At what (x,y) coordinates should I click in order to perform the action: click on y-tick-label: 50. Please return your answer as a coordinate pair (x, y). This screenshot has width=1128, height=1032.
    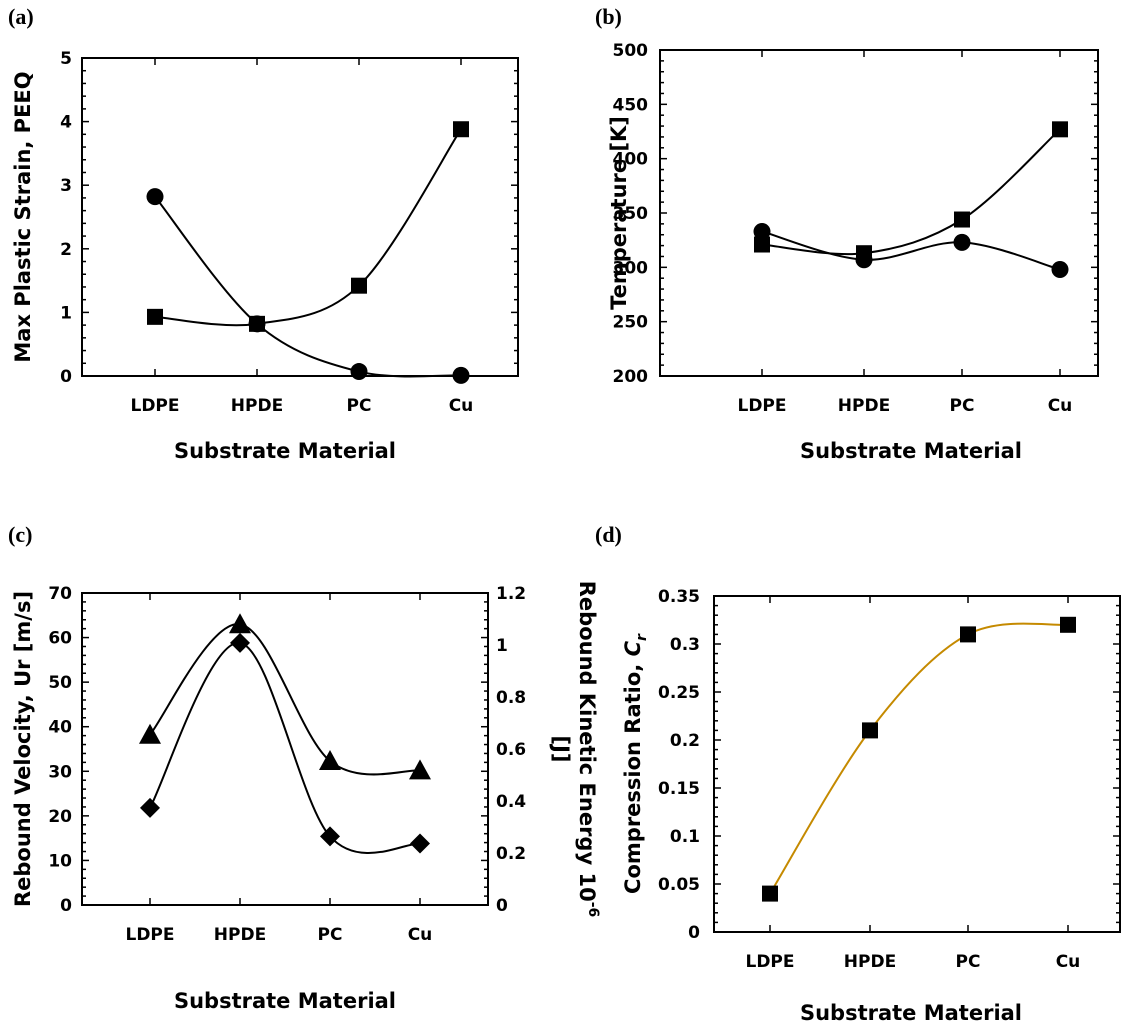
    Looking at the image, I should click on (60, 683).